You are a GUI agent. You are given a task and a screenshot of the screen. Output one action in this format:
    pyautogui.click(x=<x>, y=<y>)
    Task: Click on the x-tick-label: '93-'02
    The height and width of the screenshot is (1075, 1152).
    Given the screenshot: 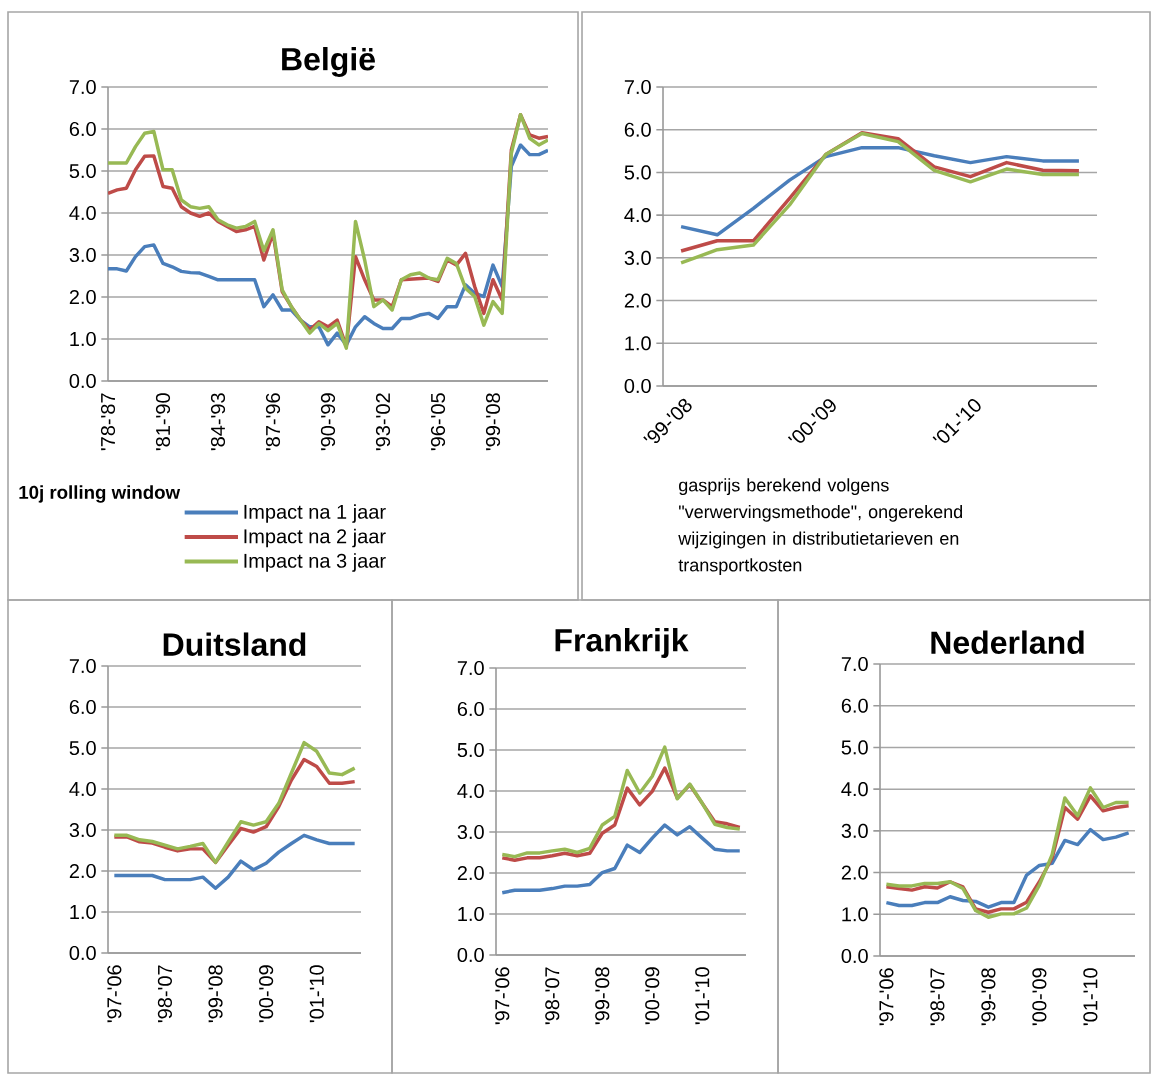 What is the action you would take?
    pyautogui.click(x=383, y=422)
    